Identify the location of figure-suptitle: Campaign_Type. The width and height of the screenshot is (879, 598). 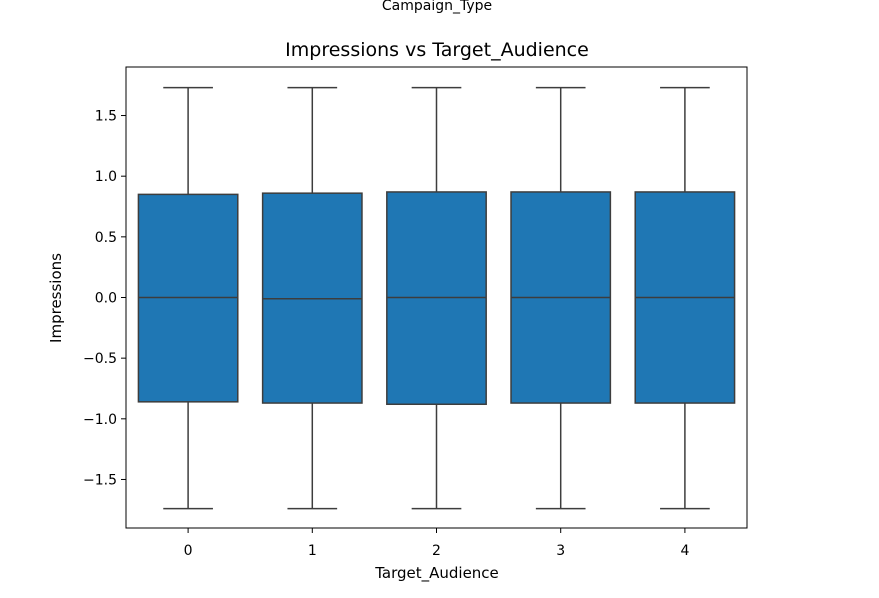
(437, 7).